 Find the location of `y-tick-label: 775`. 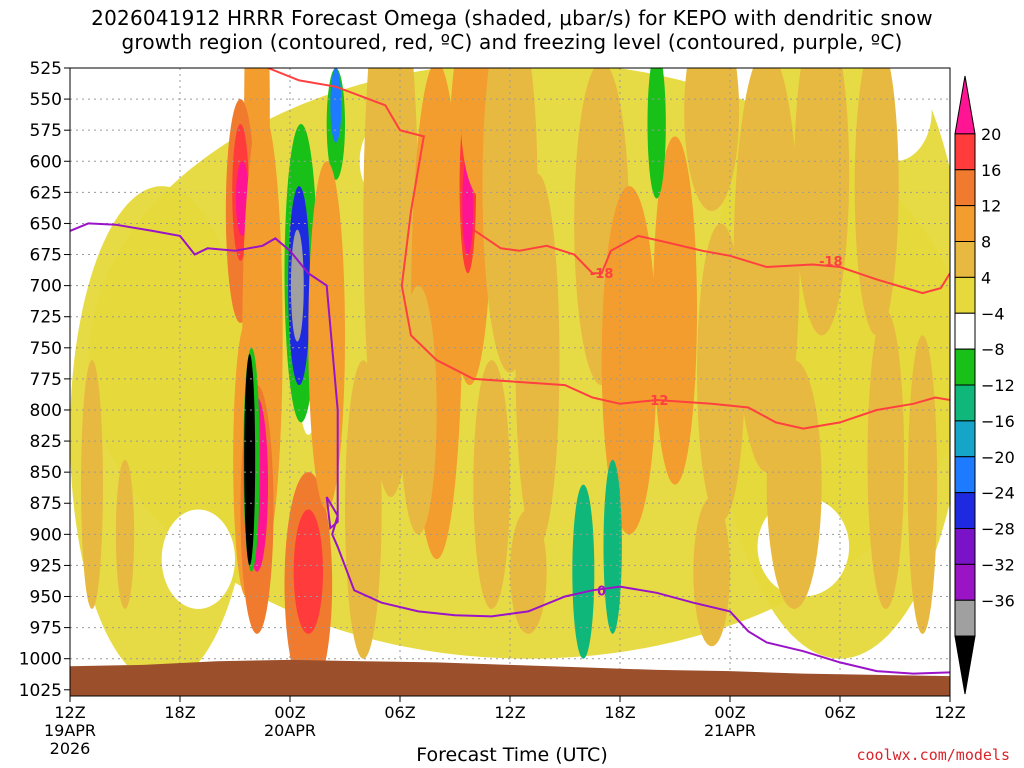

y-tick-label: 775 is located at coordinates (46, 380).